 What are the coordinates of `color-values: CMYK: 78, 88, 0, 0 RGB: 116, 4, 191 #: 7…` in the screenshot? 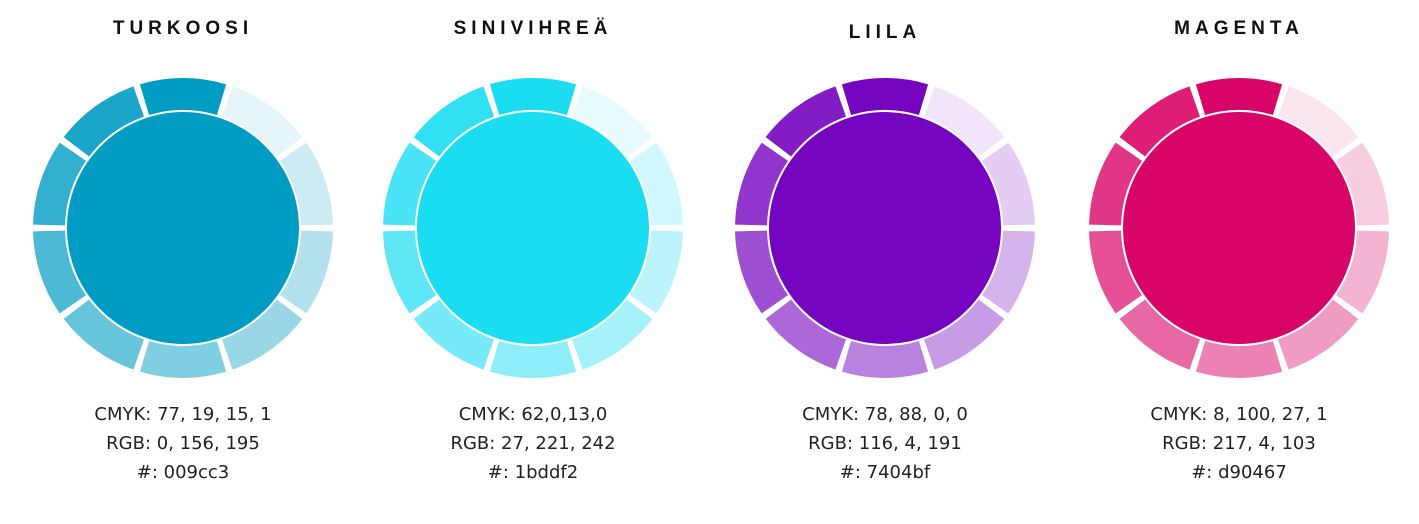 It's located at (885, 443).